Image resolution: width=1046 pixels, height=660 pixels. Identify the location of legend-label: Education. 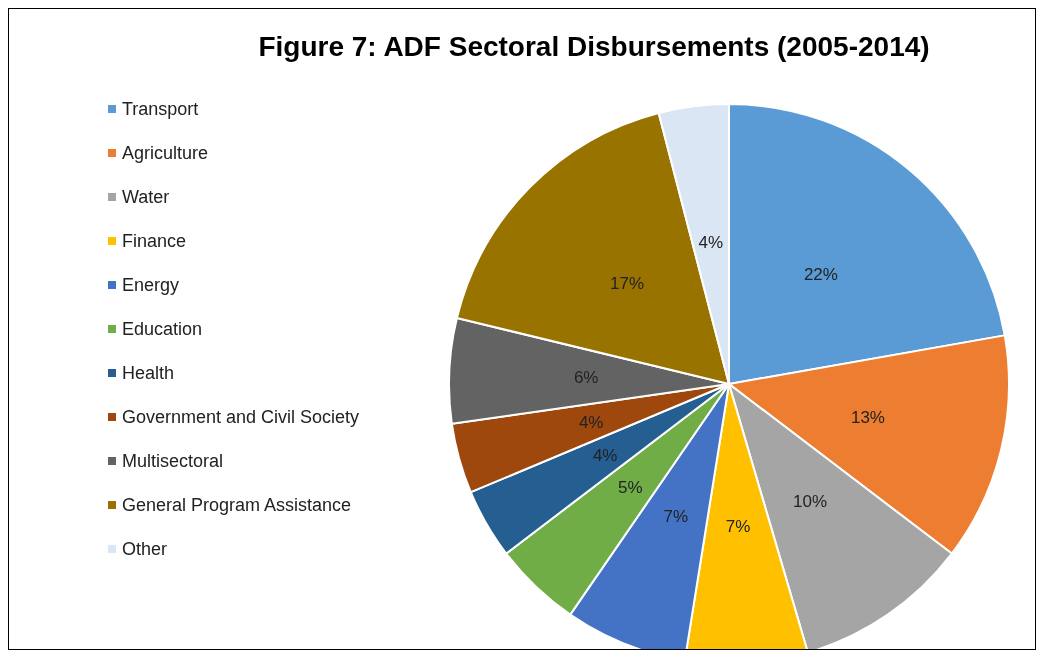
(162, 329).